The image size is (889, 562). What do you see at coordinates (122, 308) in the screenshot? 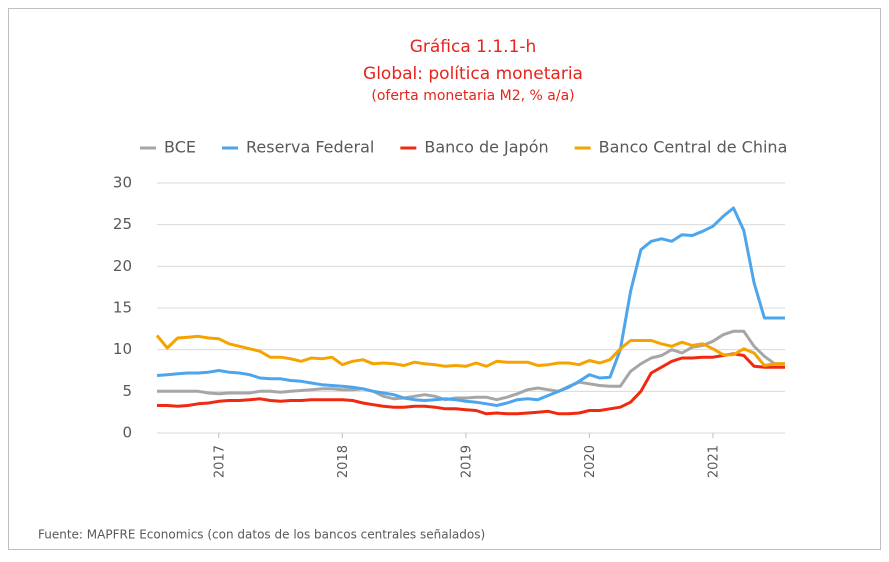
I see `y-tick-label: 15` at bounding box center [122, 308].